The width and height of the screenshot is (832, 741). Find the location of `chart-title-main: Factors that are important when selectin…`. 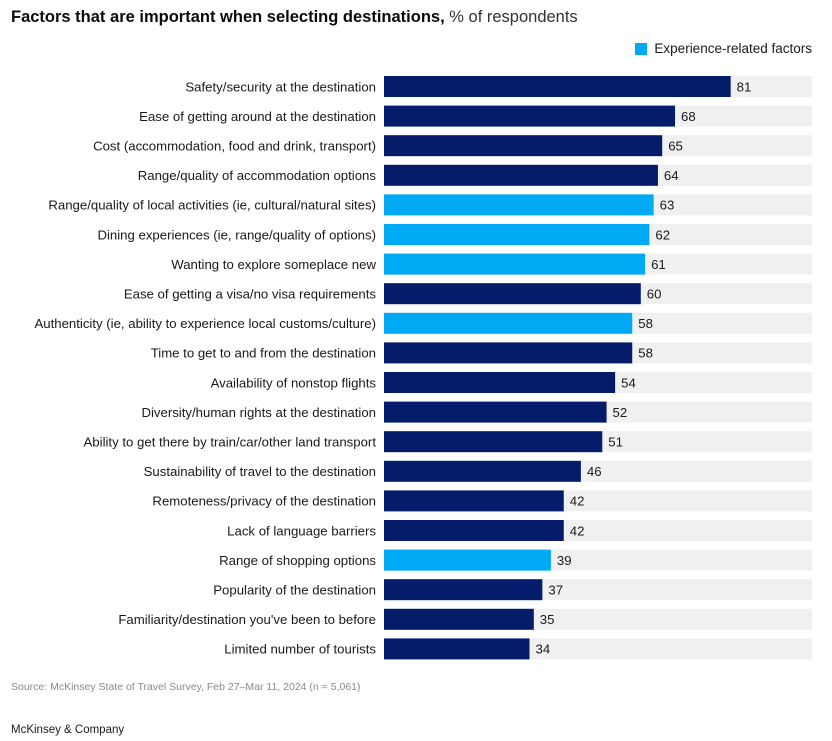

chart-title-main: Factors that are important when selectin… is located at coordinates (228, 17).